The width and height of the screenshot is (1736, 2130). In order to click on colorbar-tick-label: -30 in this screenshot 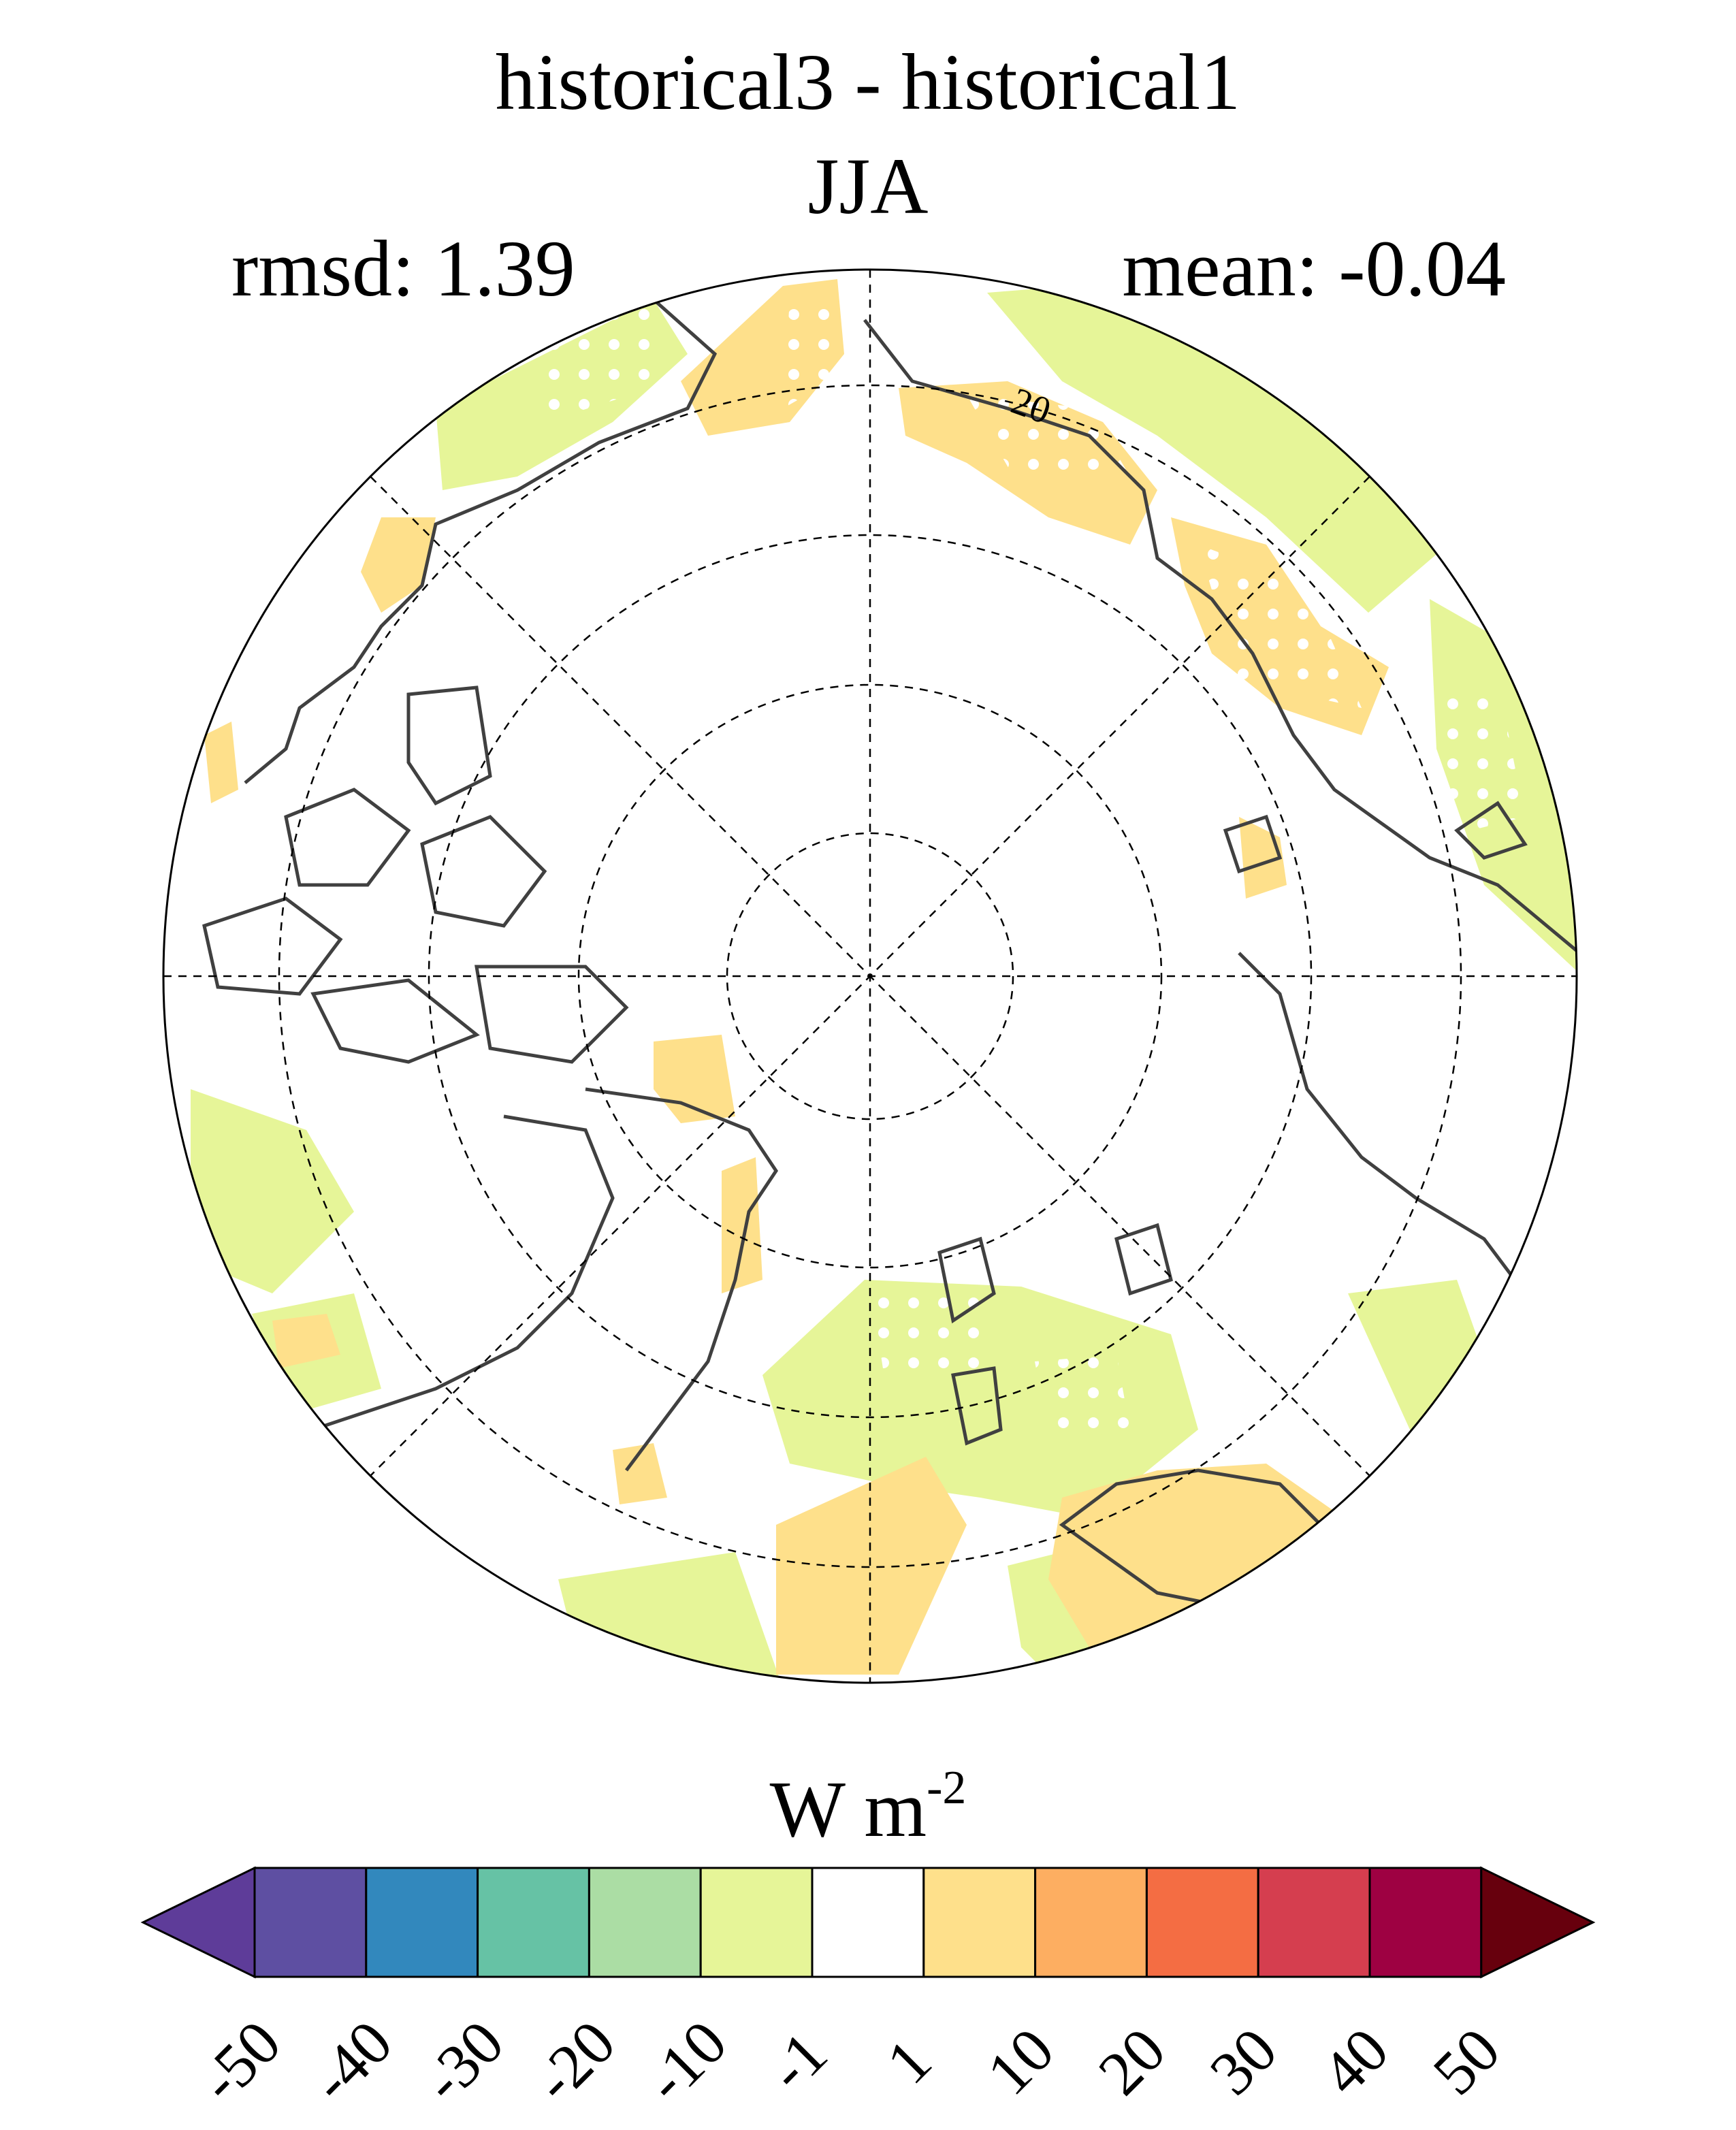, I will do `click(463, 2061)`.